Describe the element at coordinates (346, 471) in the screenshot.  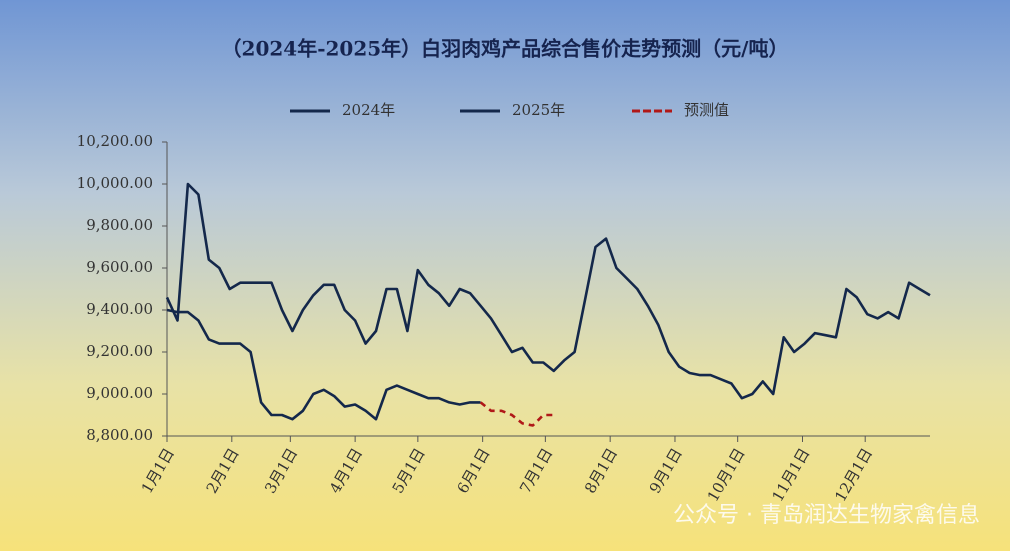
I see `x-tick-label: 4月1日` at that location.